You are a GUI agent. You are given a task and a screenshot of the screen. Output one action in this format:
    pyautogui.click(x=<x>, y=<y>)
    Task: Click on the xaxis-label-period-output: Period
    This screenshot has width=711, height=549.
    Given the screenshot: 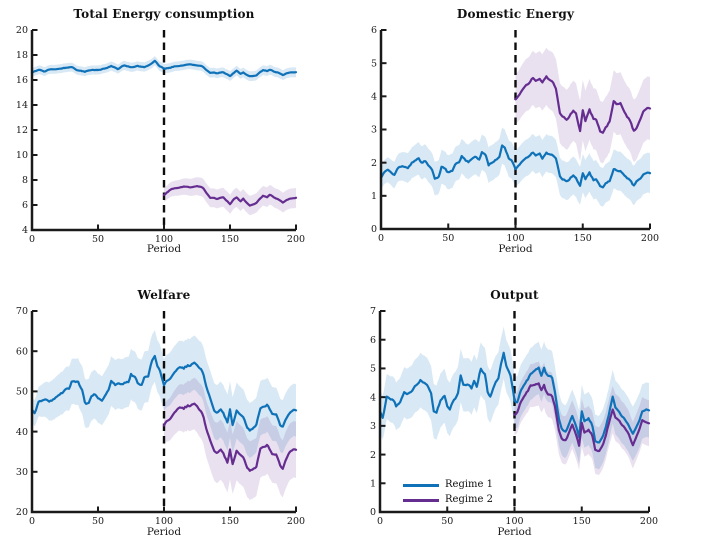 What is the action you would take?
    pyautogui.click(x=514, y=532)
    